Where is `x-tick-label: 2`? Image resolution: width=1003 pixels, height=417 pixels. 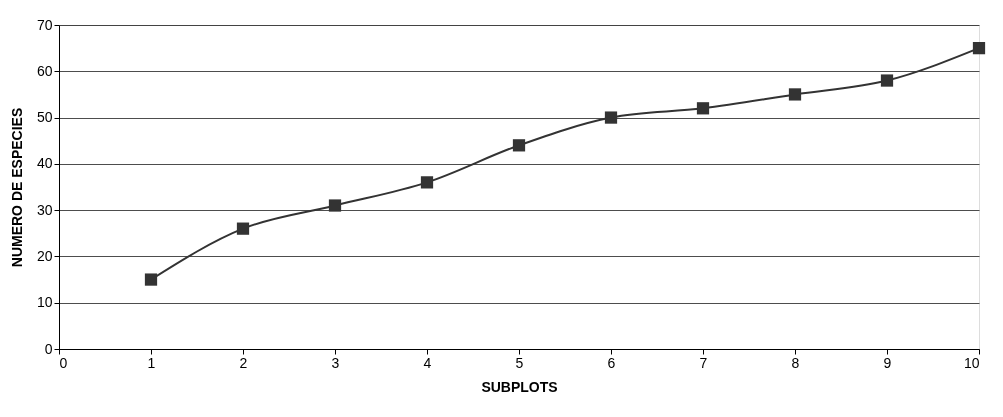 x-tick-label: 2 is located at coordinates (243, 362).